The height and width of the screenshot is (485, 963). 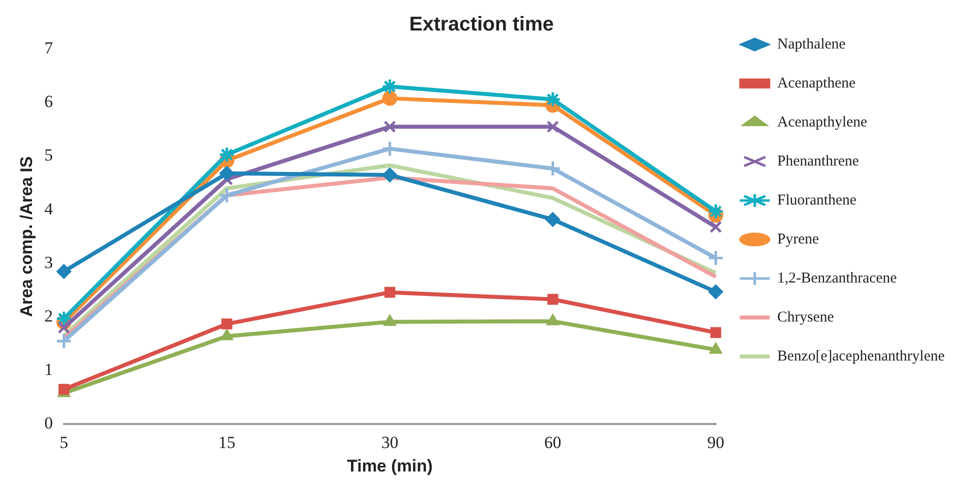 I want to click on y-tick-label: 5, so click(x=48, y=155).